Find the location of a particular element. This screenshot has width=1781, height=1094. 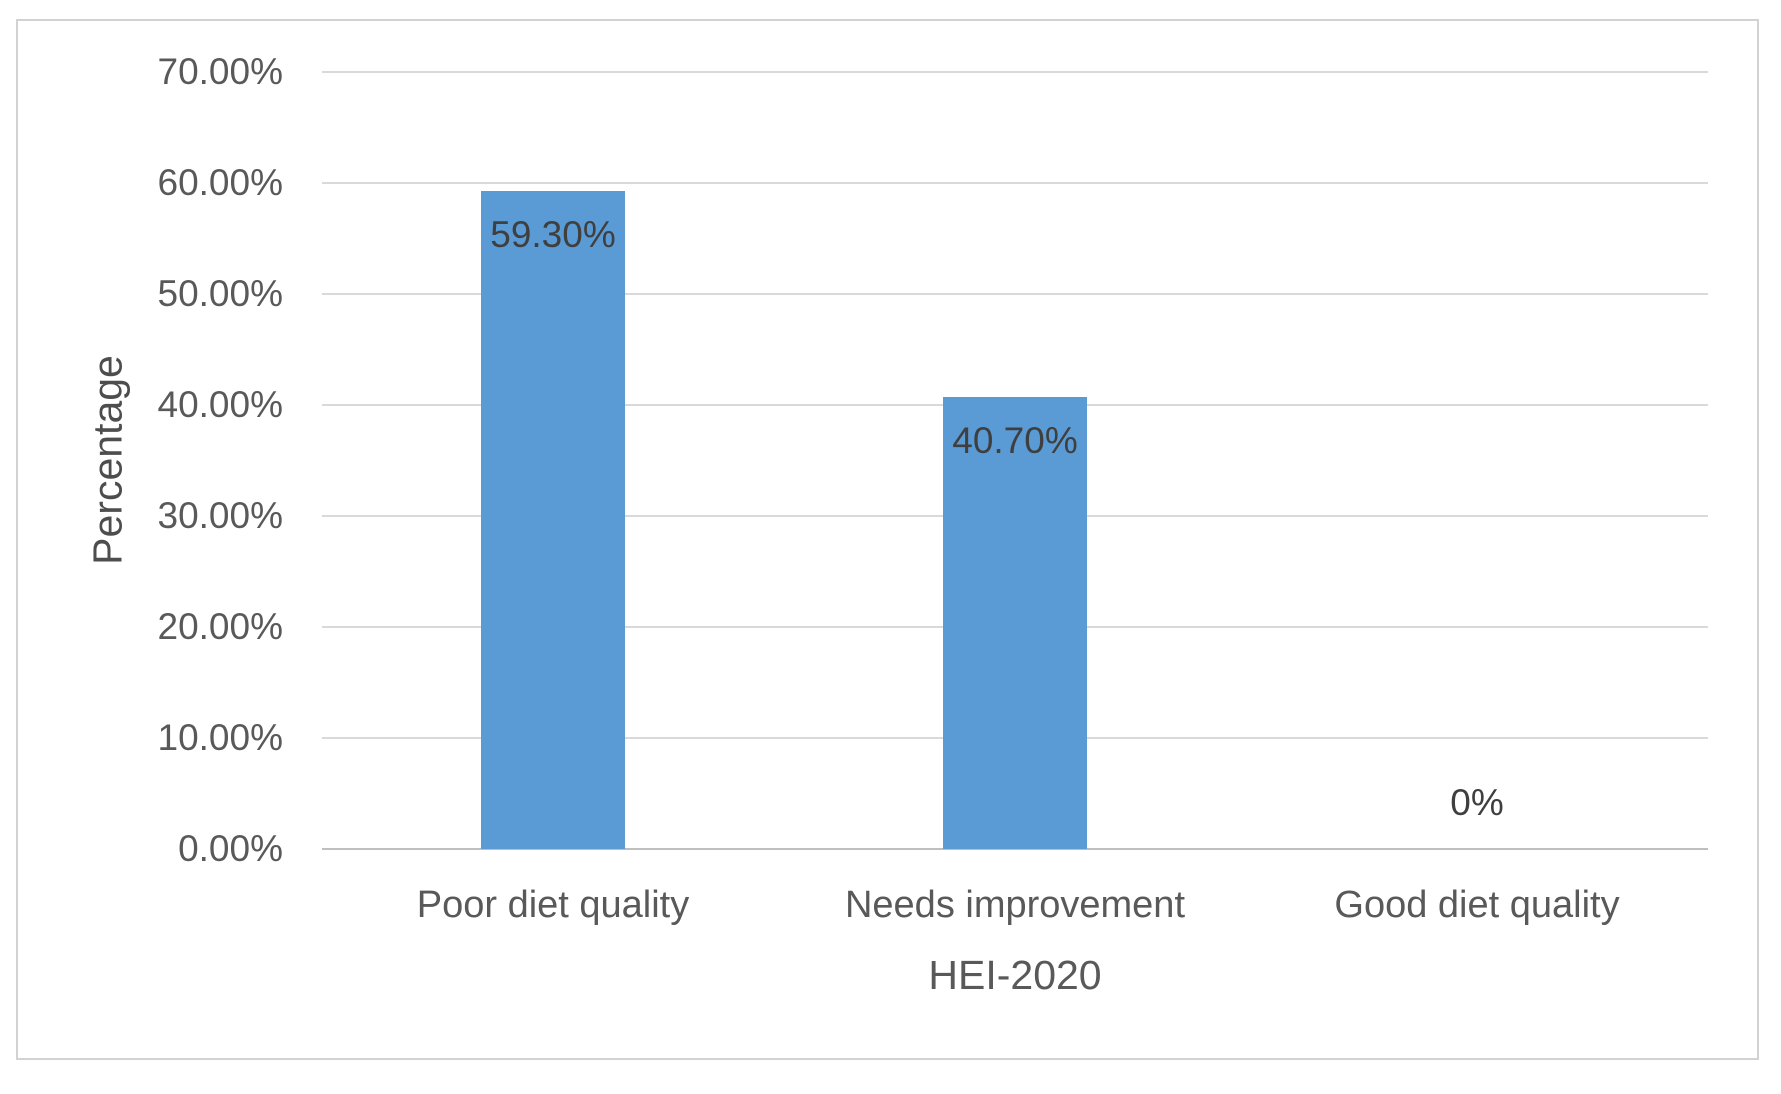

data-label-1: 40.70% is located at coordinates (1015, 441).